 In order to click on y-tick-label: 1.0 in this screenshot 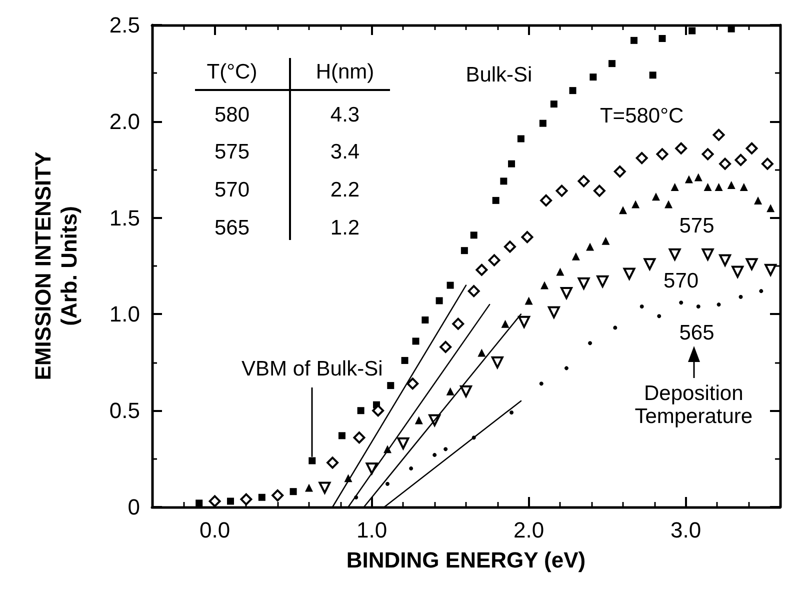, I will do `click(124, 314)`.